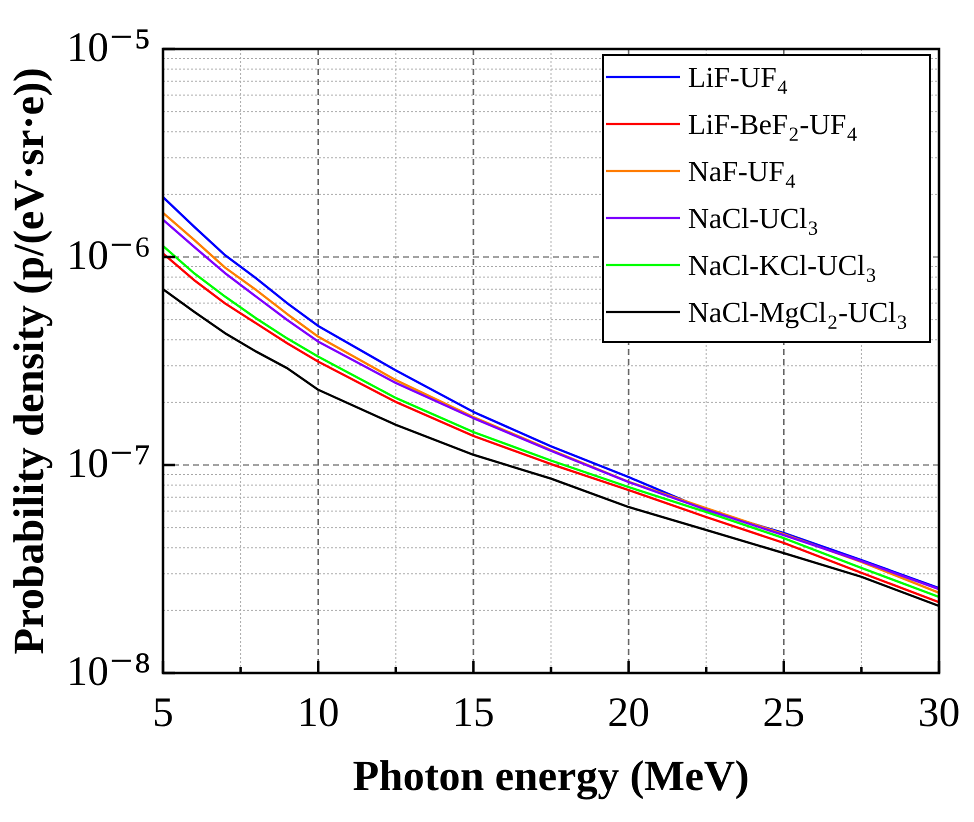  What do you see at coordinates (753, 217) in the screenshot?
I see `legend-label: NaCl-UCl₃` at bounding box center [753, 217].